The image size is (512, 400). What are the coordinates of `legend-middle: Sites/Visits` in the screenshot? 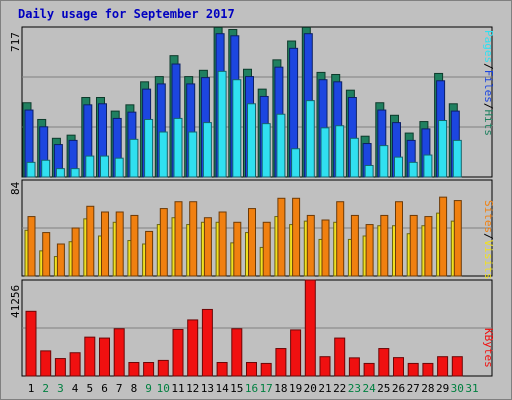 It's located at (488, 240).